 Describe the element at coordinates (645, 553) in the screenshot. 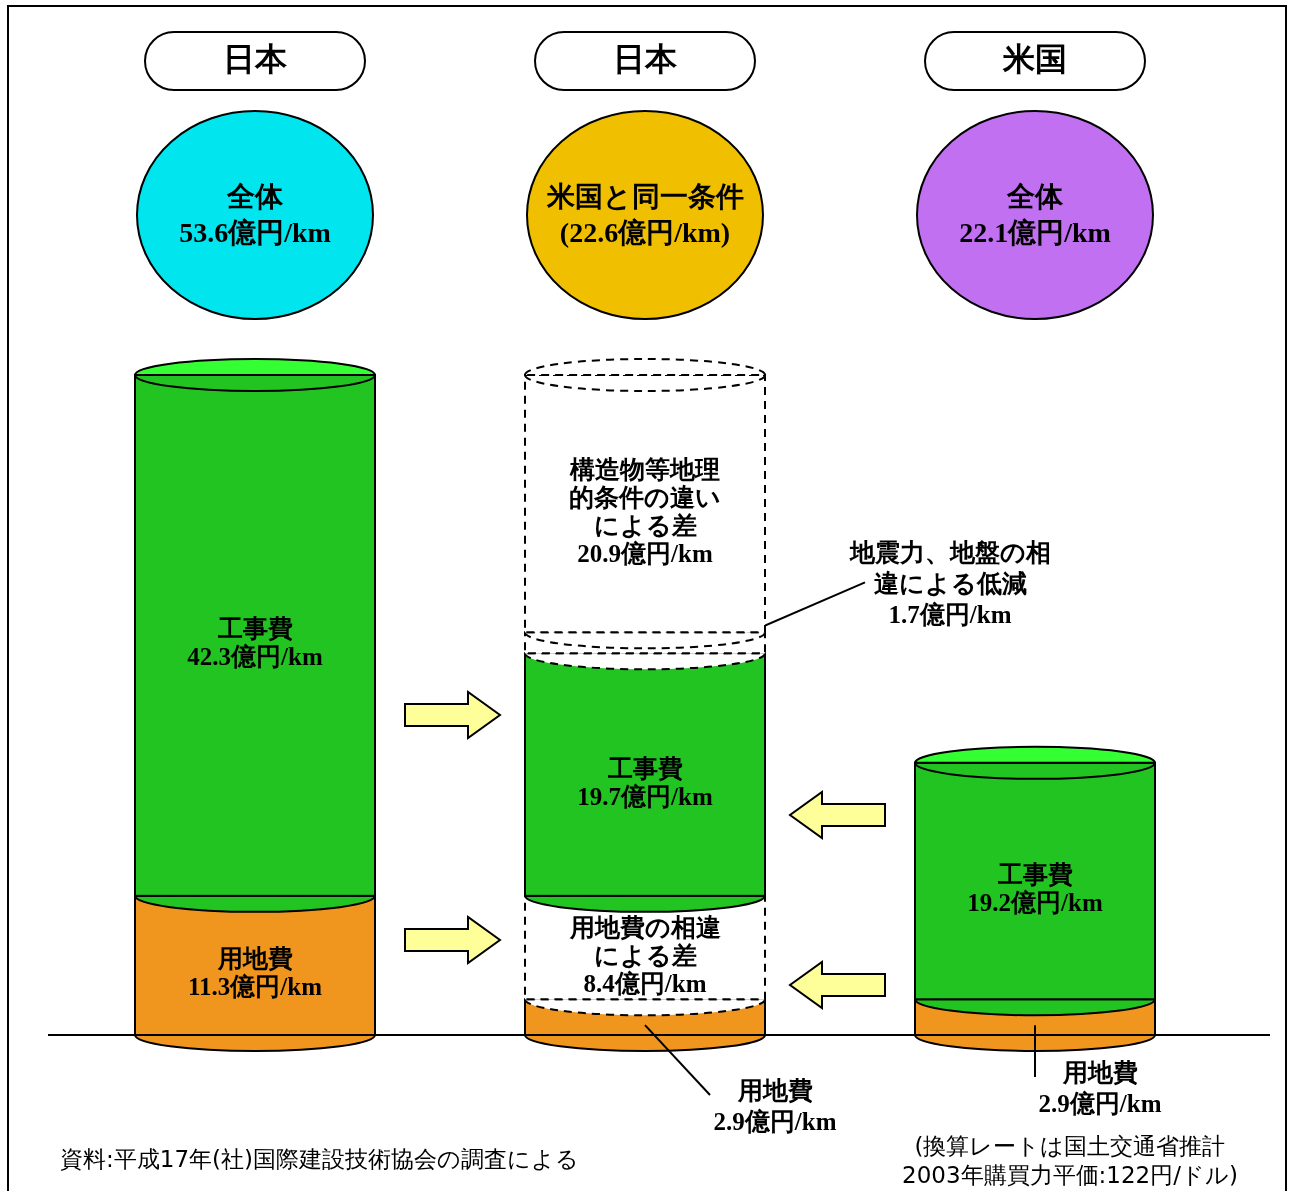

I see `data-label: 20.9億円/km` at that location.